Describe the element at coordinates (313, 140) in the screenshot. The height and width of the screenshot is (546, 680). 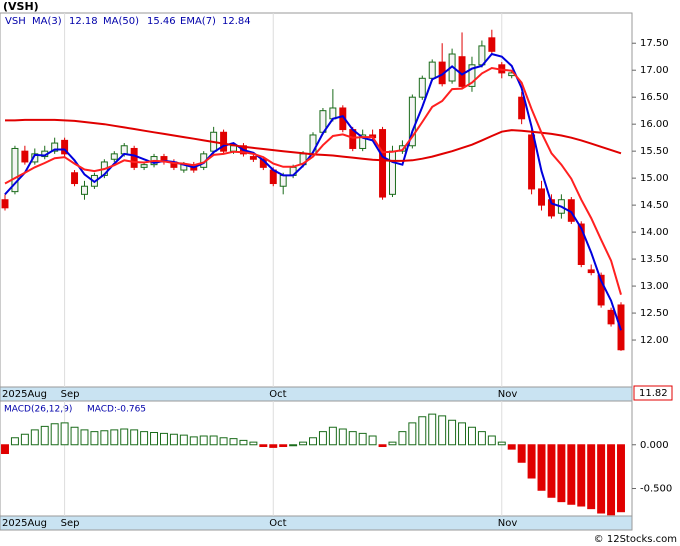
I see `ma-line` at that location.